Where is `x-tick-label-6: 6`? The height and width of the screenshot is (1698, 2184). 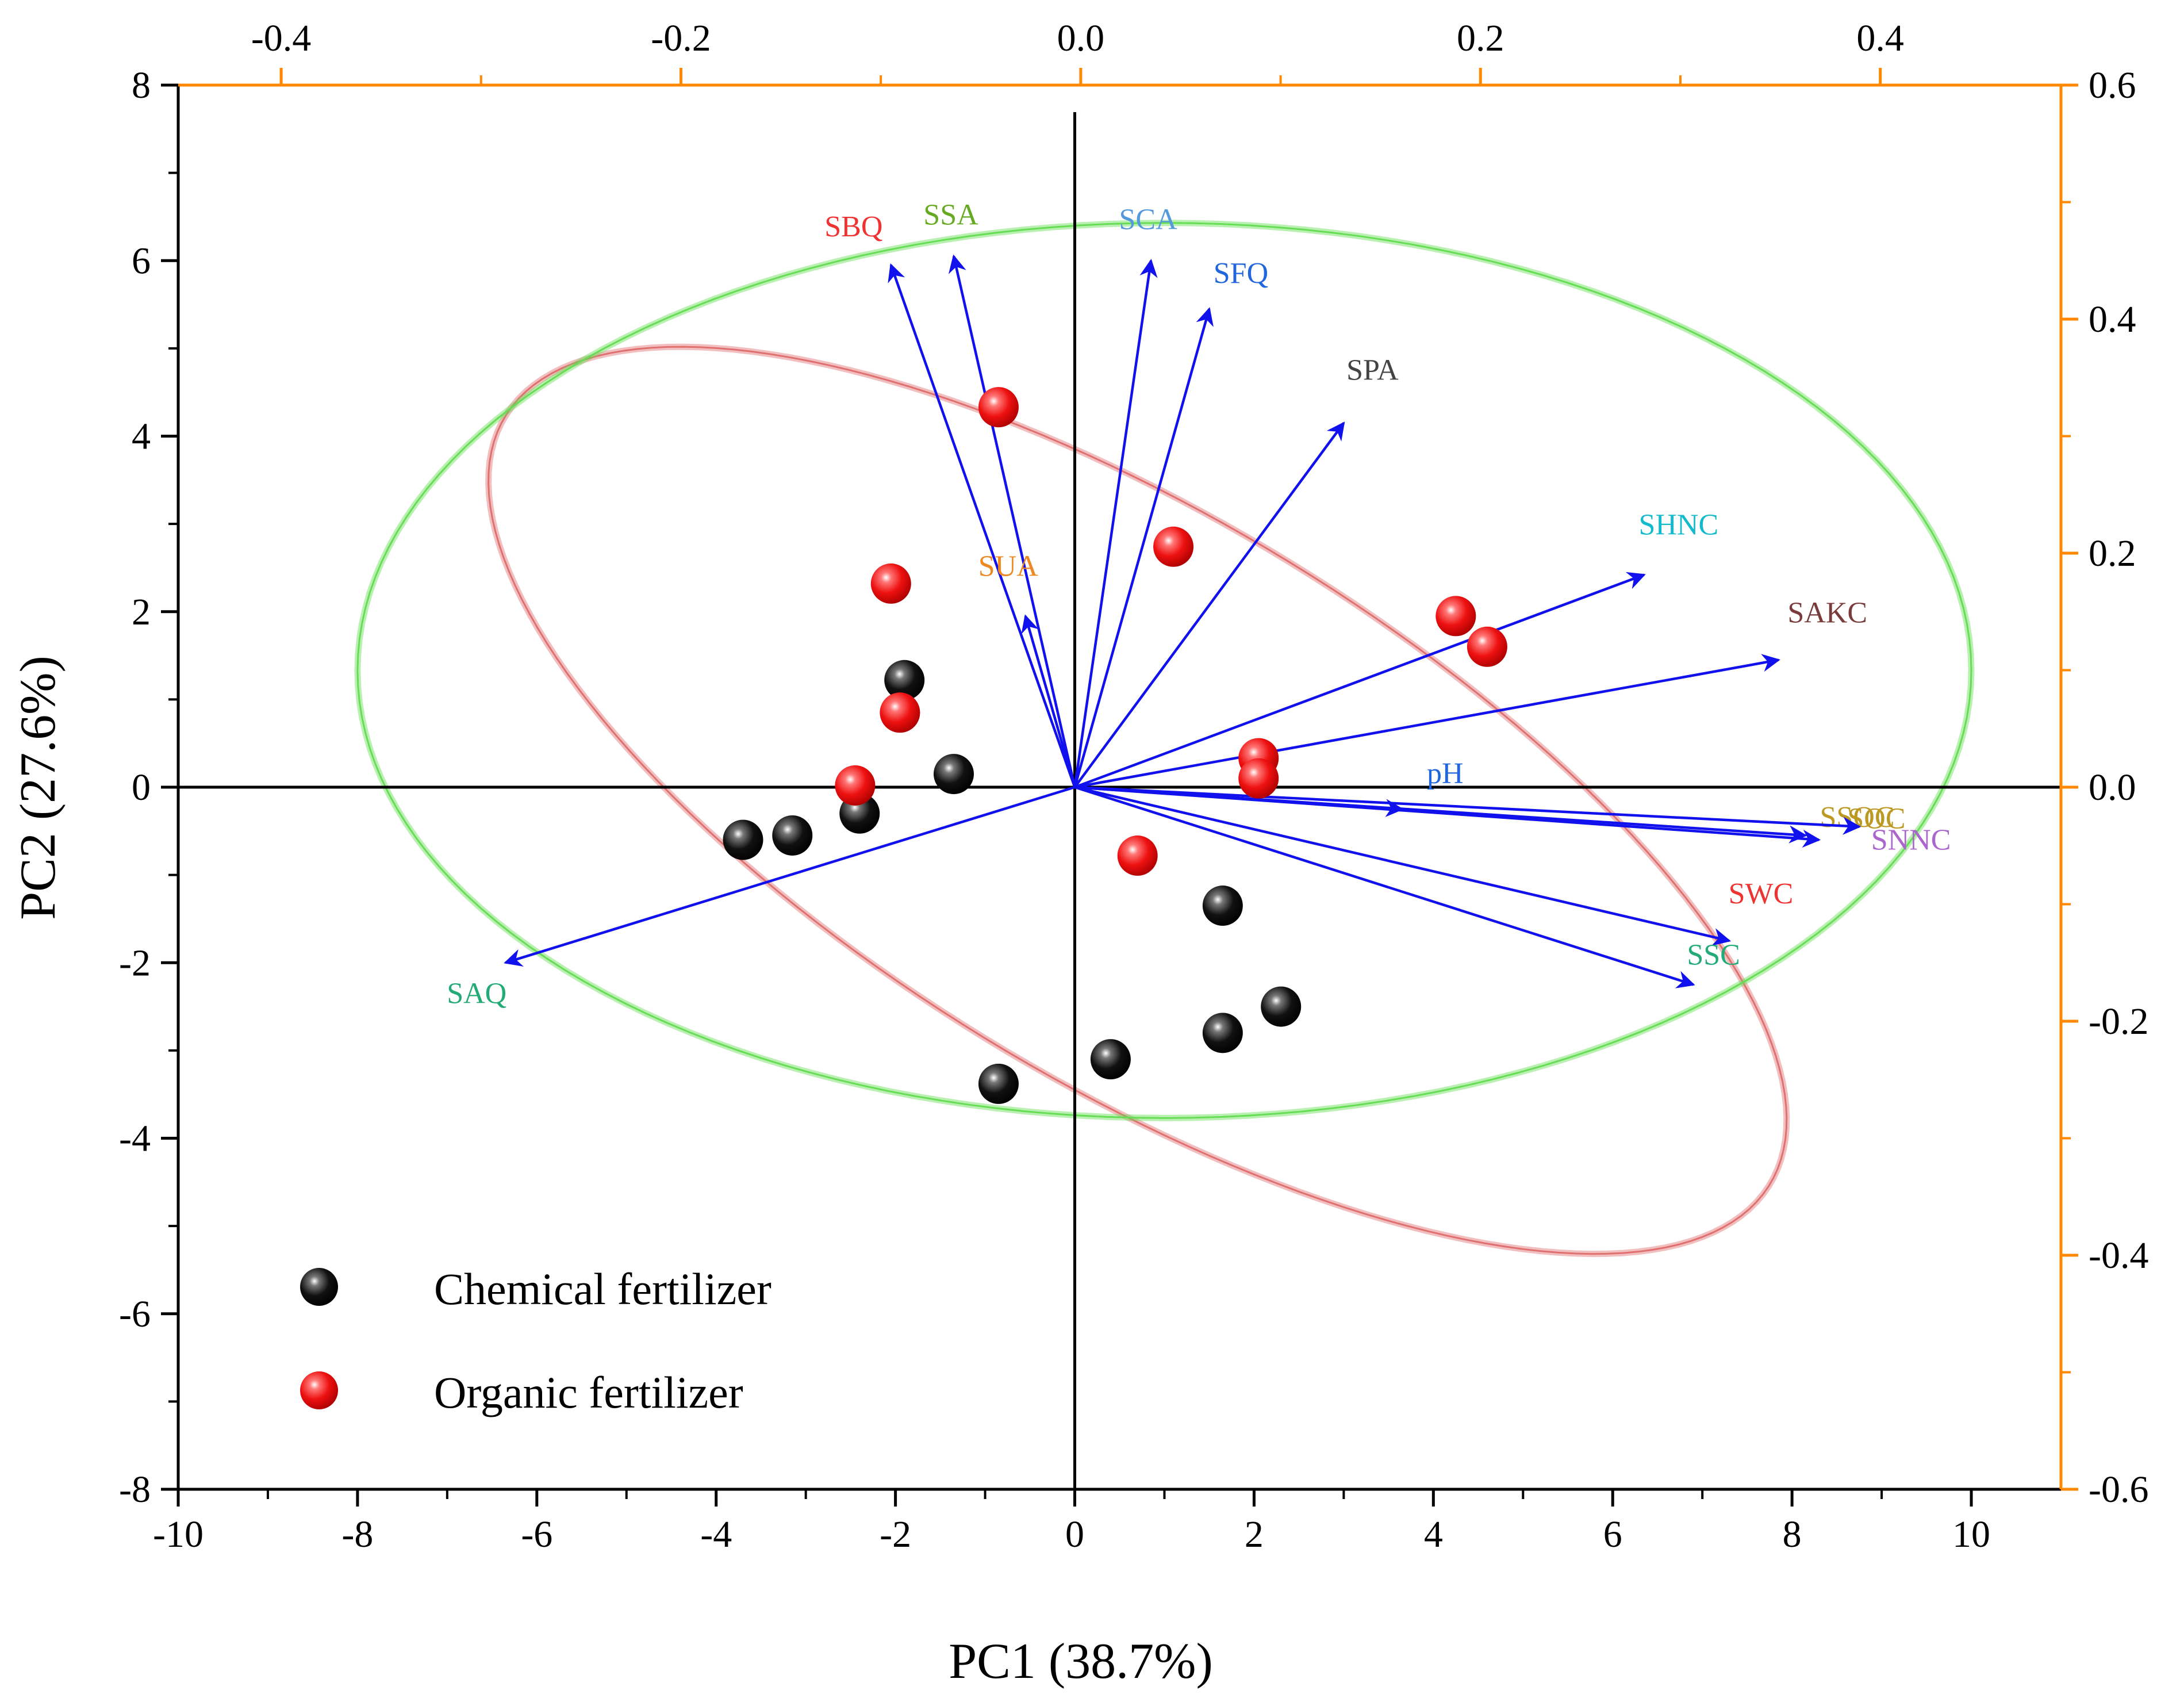
x-tick-label-6: 6 is located at coordinates (1613, 1534).